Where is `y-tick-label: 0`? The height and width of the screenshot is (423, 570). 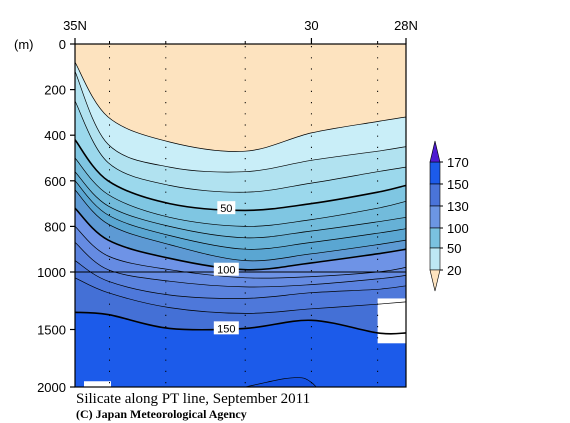
y-tick-label: 0 is located at coordinates (62, 44).